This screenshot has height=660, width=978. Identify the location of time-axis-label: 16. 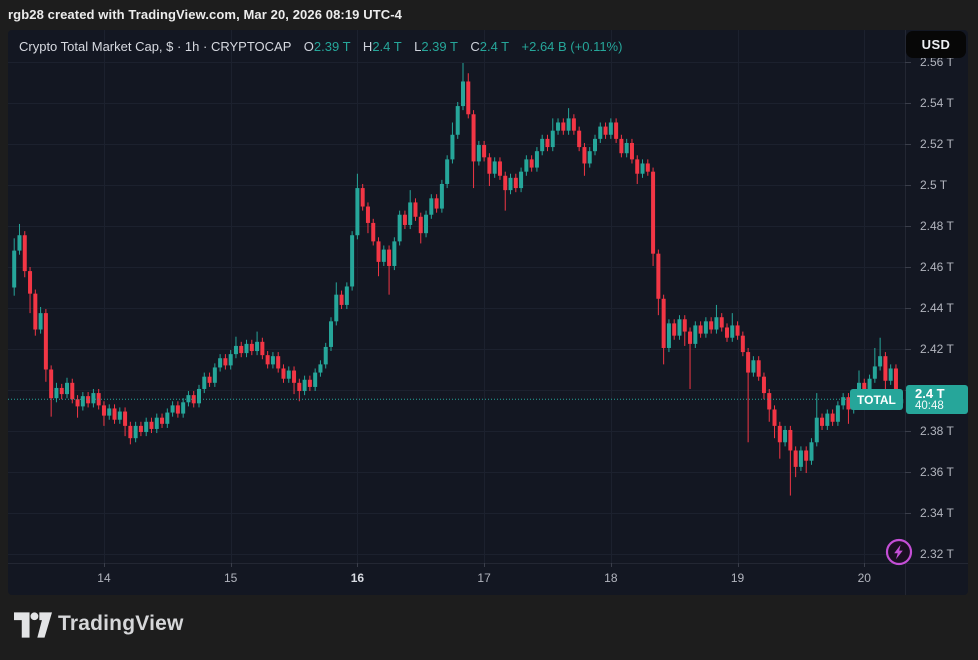
(357, 578).